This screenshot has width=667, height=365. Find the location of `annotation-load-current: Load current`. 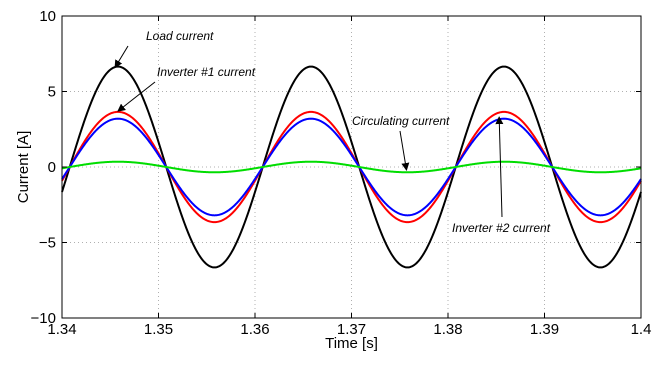

annotation-load-current: Load current is located at coordinates (180, 36).